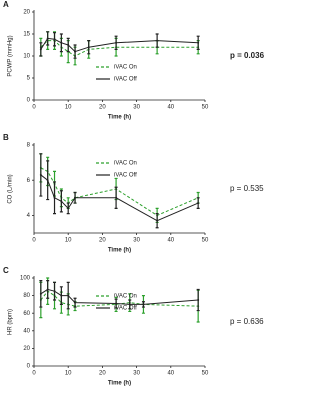 Image resolution: width=320 pixels, height=400 pixels. Describe the element at coordinates (247, 188) in the screenshot. I see `p-value: p = 0.535` at that location.